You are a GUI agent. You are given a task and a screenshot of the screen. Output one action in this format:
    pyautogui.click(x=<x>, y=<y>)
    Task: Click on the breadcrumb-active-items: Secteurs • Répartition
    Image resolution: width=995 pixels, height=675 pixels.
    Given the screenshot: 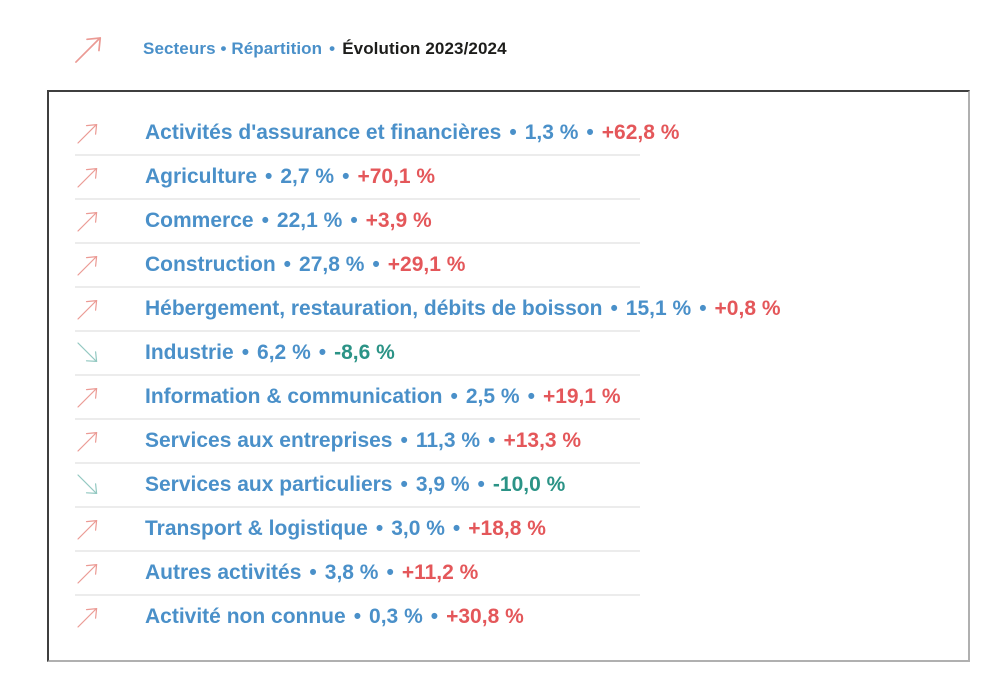 What is the action you would take?
    pyautogui.click(x=233, y=48)
    